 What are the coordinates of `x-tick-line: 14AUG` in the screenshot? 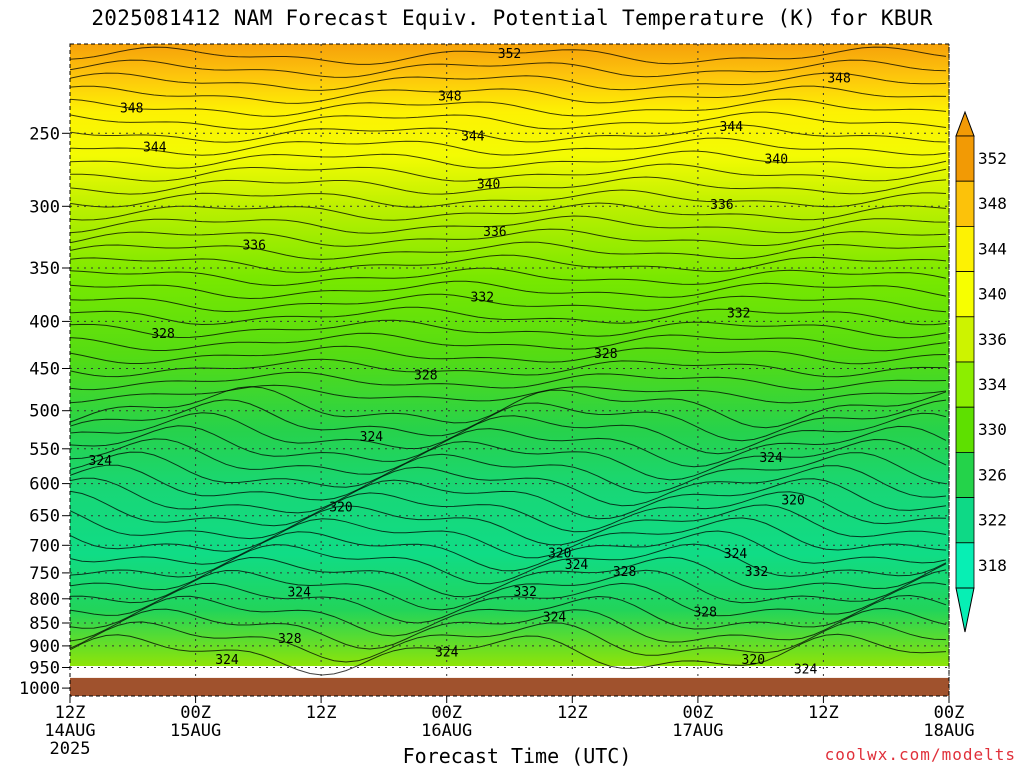 It's located at (69, 731).